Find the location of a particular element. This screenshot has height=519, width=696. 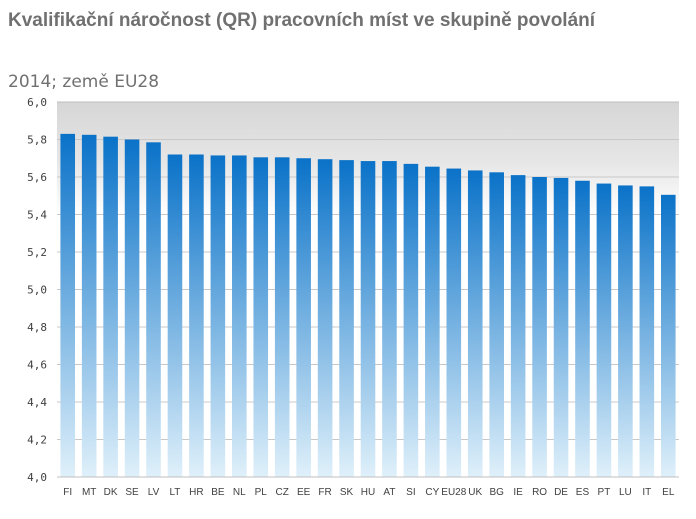

x-tick-label: SI is located at coordinates (410, 492).